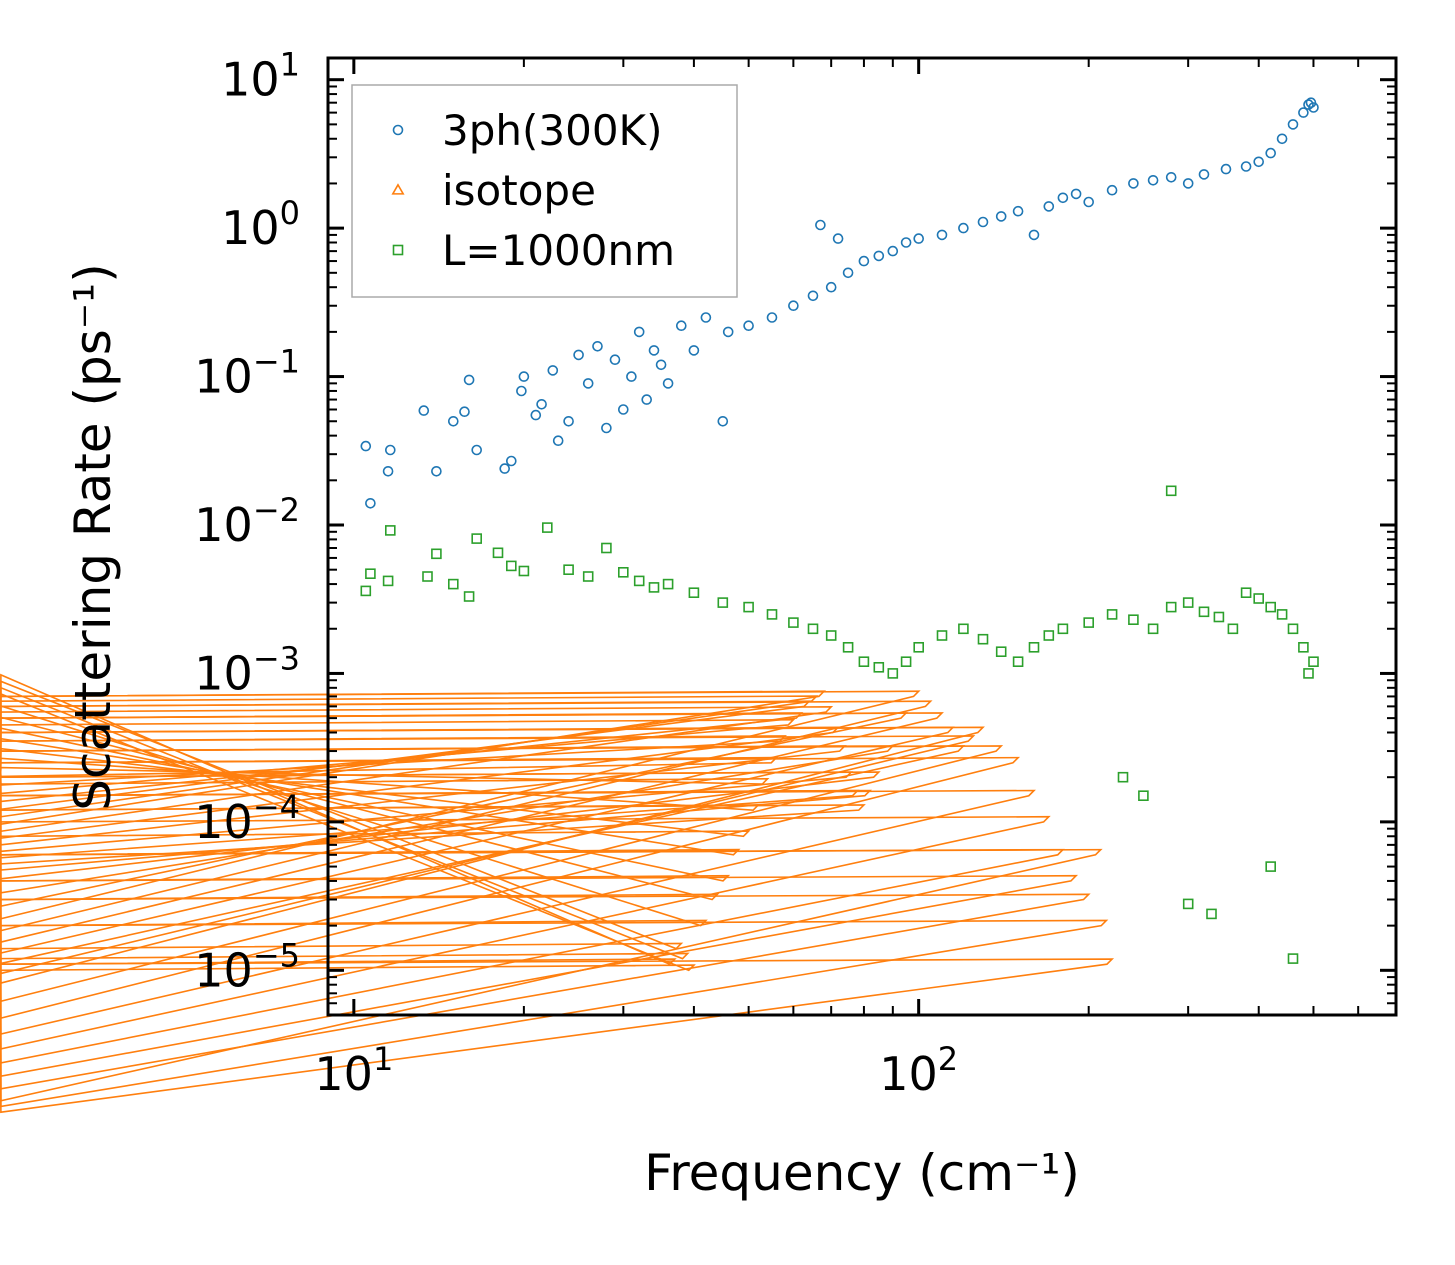  I want to click on legend: 3ph(300K) isotope L=1000nm, so click(544, 191).